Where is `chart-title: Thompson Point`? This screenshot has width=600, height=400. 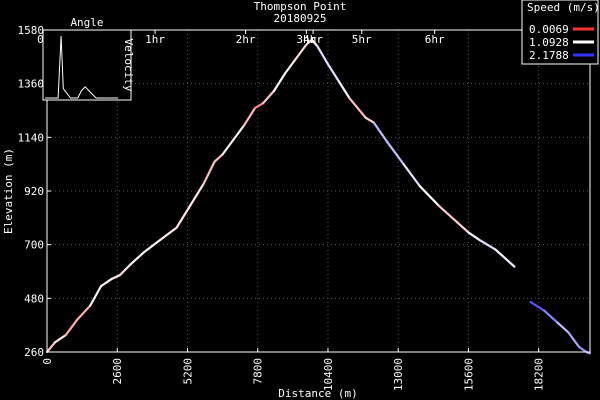 chart-title: Thompson Point is located at coordinates (300, 6).